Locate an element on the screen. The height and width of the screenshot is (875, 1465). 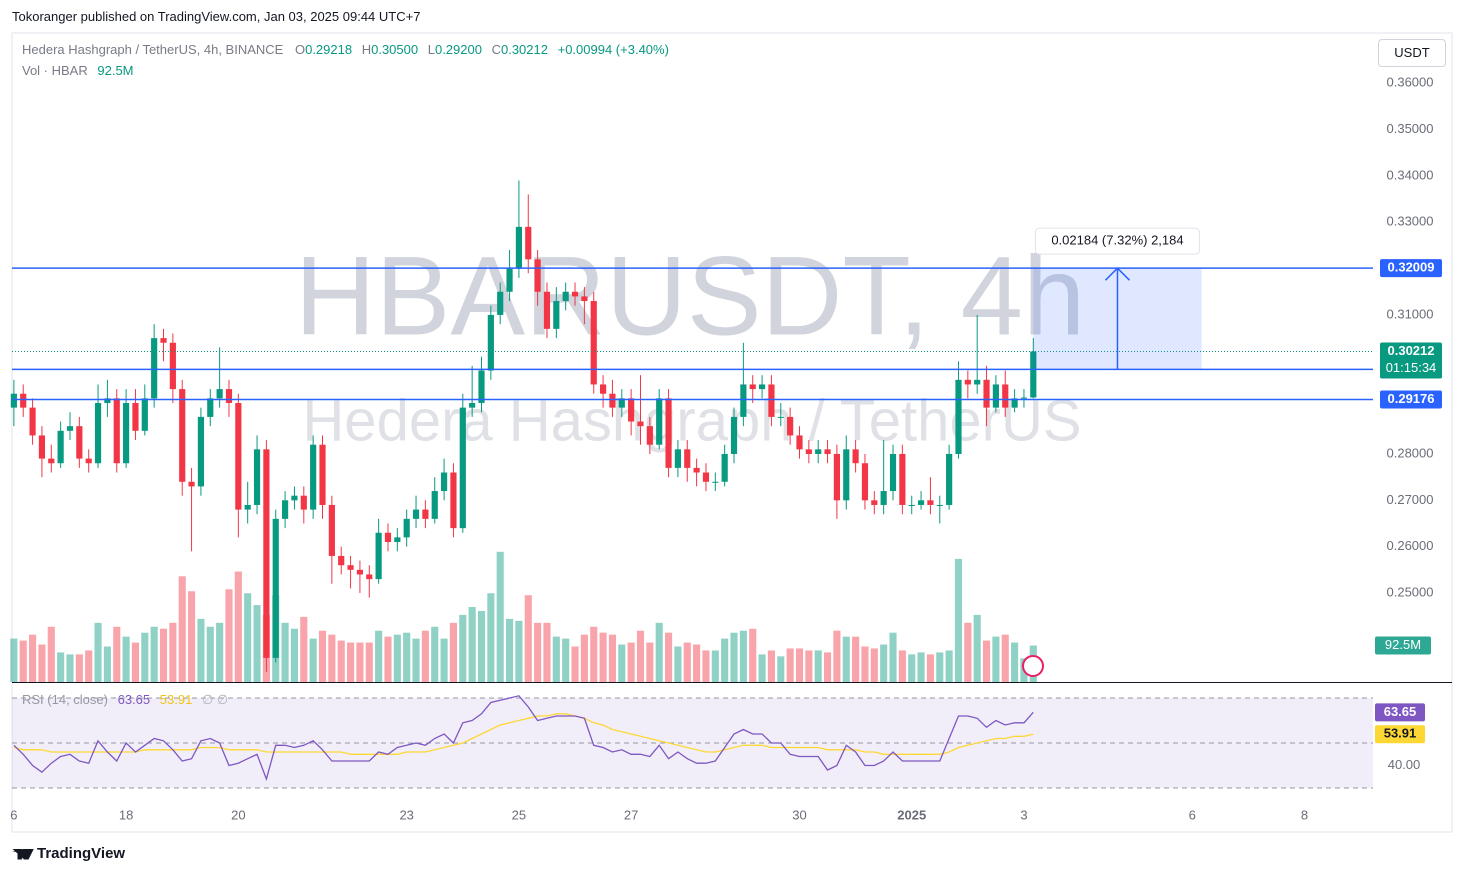
x-tick-label: 25 is located at coordinates (519, 814).